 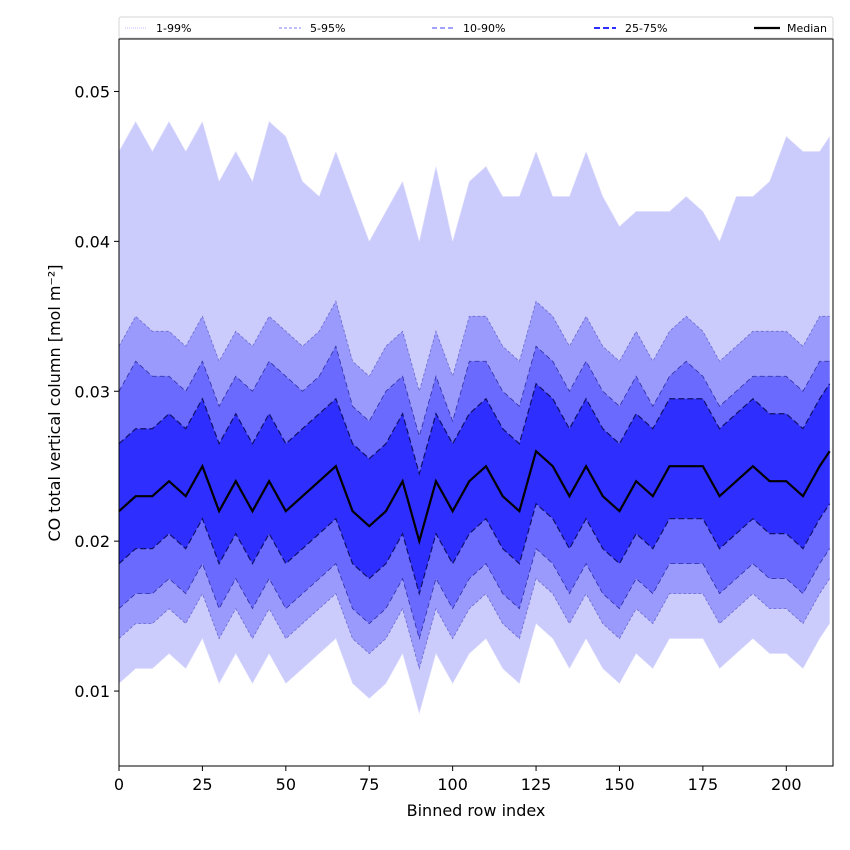 I want to click on legend-label: 10-90%, so click(x=484, y=28).